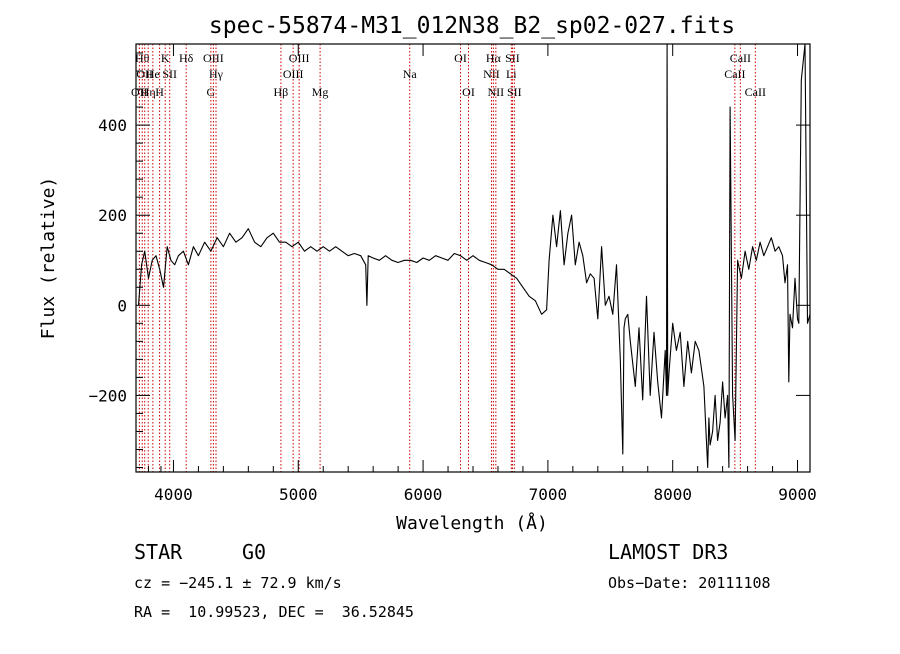 The image size is (900, 654). I want to click on x-tick-label: 7000, so click(548, 494).